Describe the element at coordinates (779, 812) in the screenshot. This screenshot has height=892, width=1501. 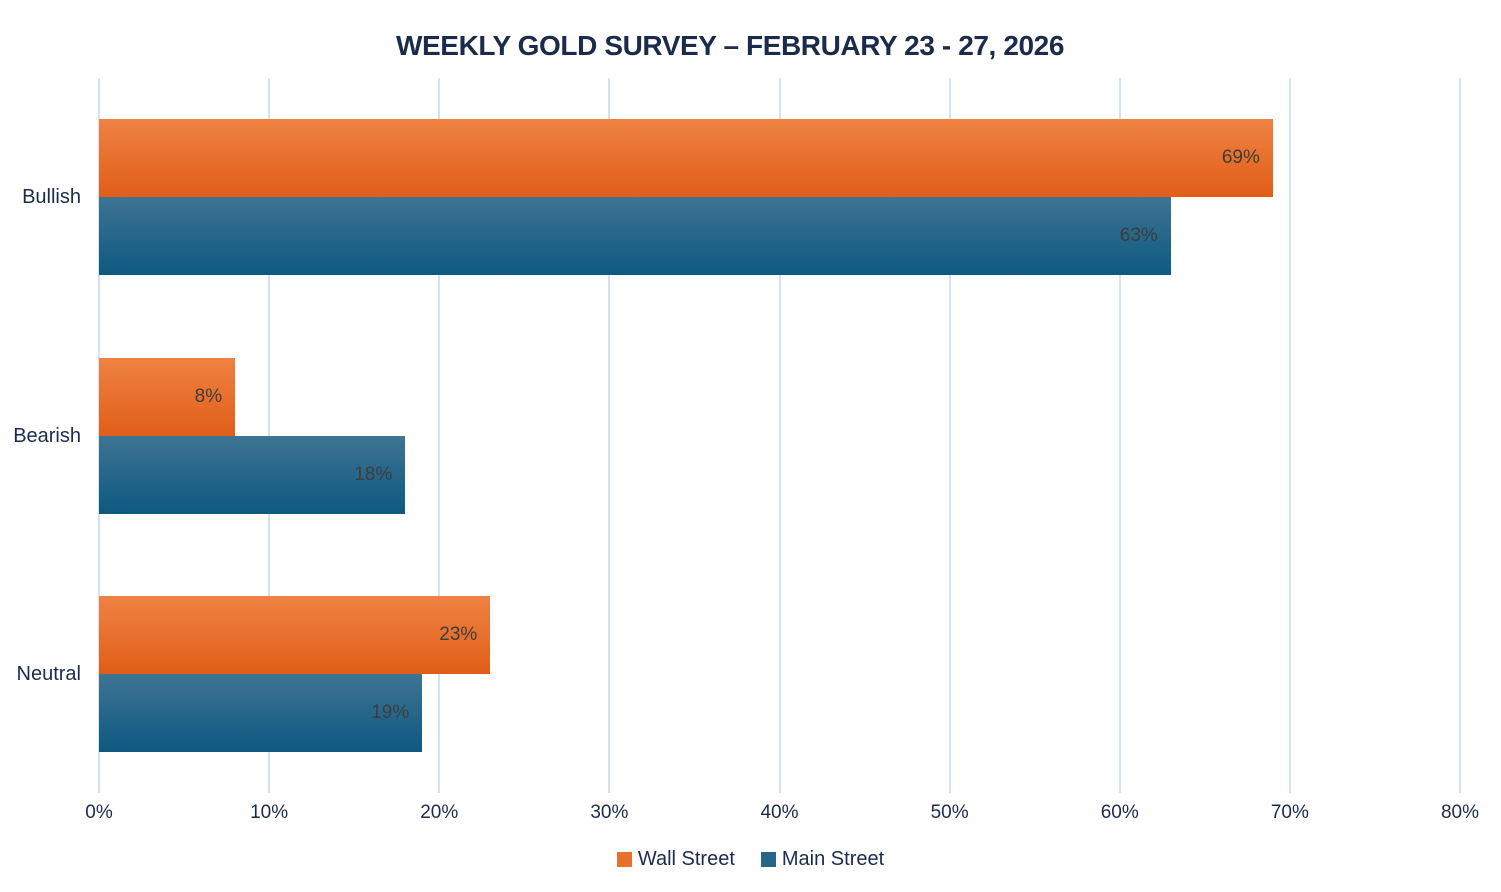
I see `x-axis-tick-label: 40%` at that location.